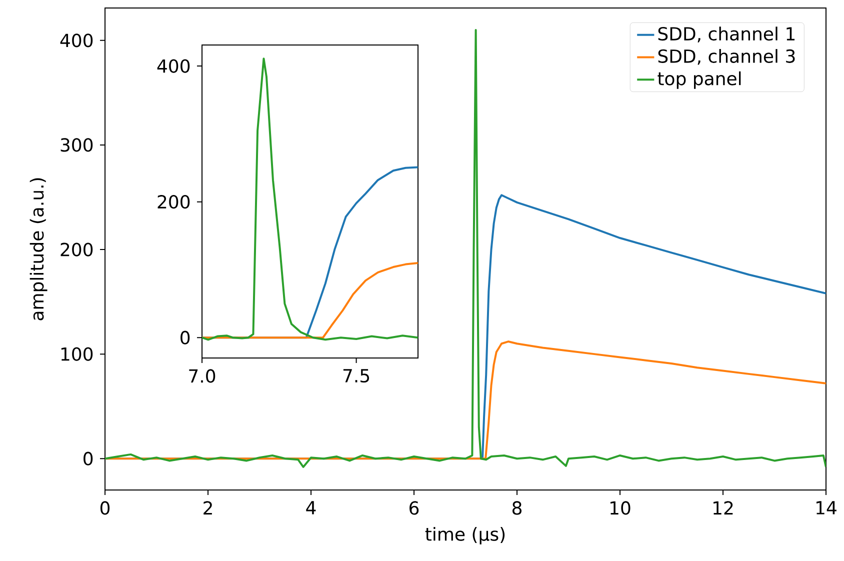 Image resolution: width=844 pixels, height=561 pixels. What do you see at coordinates (517, 508) in the screenshot?
I see `x-tick-label: 8` at bounding box center [517, 508].